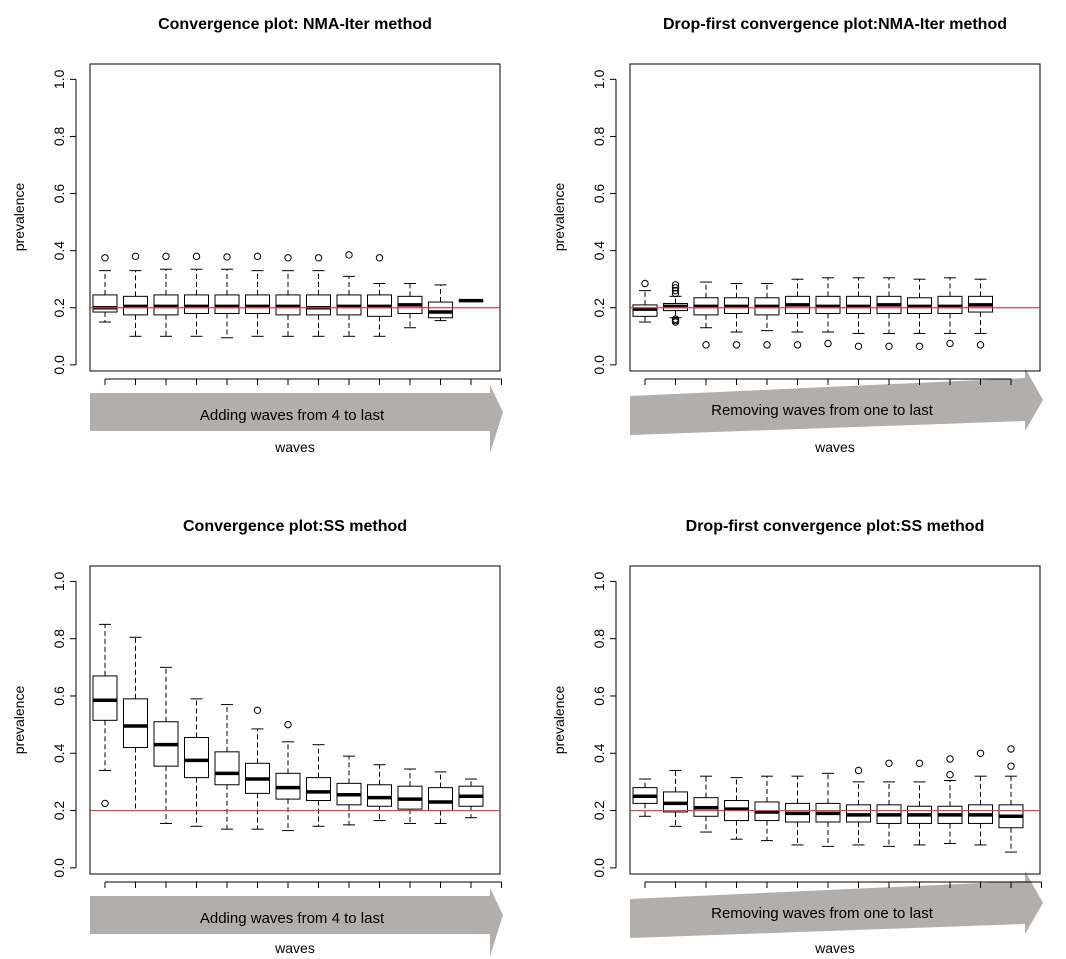 The image size is (1066, 959). I want to click on panel-title: Convergence plot:SS method, so click(295, 526).